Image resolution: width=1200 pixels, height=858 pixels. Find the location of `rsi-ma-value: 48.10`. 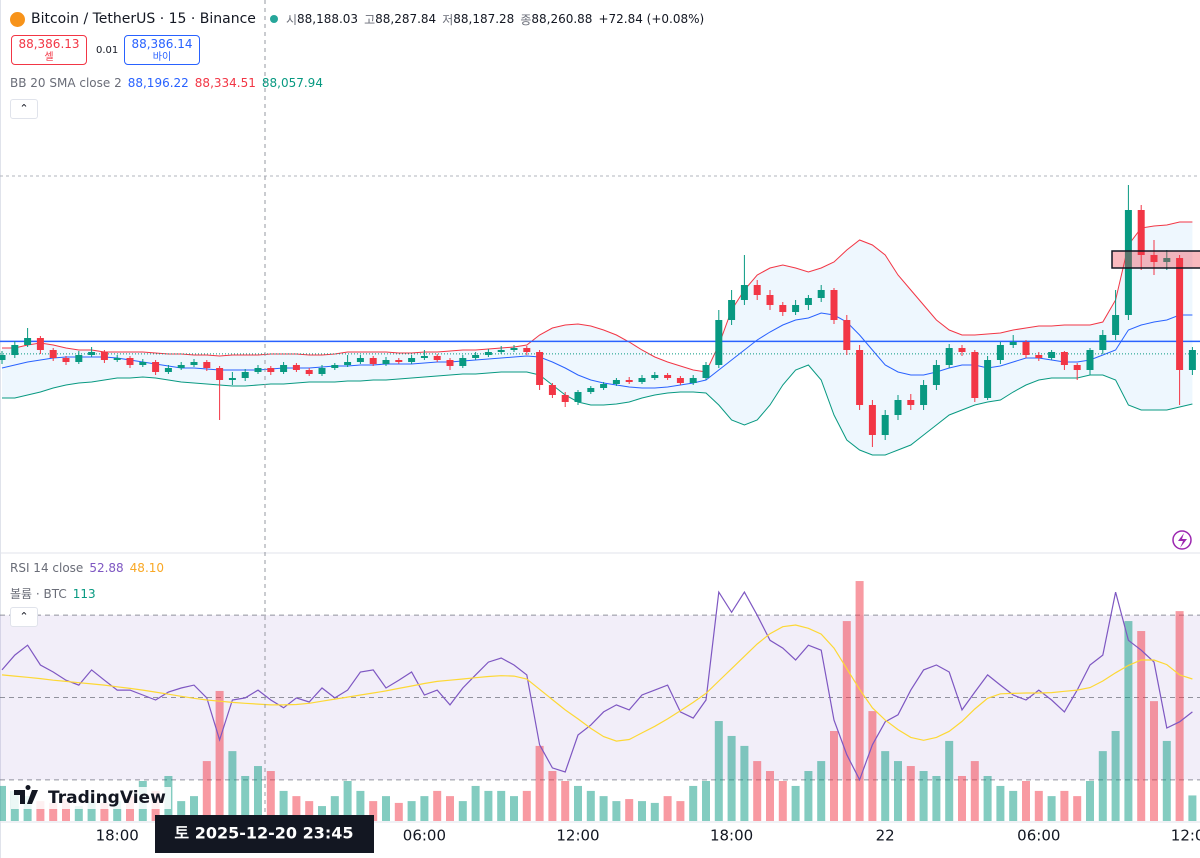

rsi-ma-value: 48.10 is located at coordinates (147, 568).